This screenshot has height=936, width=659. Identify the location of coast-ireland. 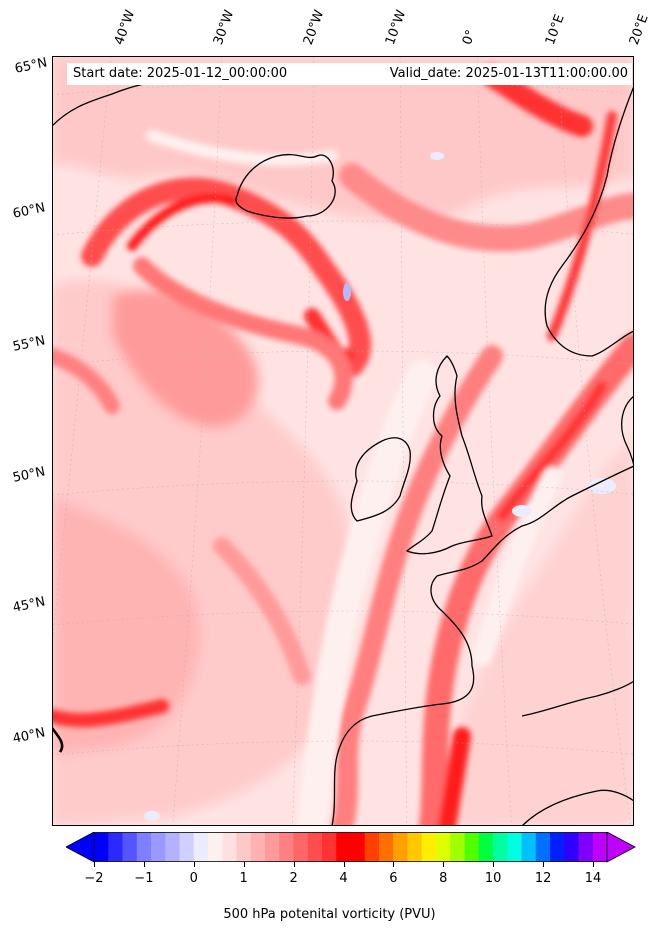
(380, 479).